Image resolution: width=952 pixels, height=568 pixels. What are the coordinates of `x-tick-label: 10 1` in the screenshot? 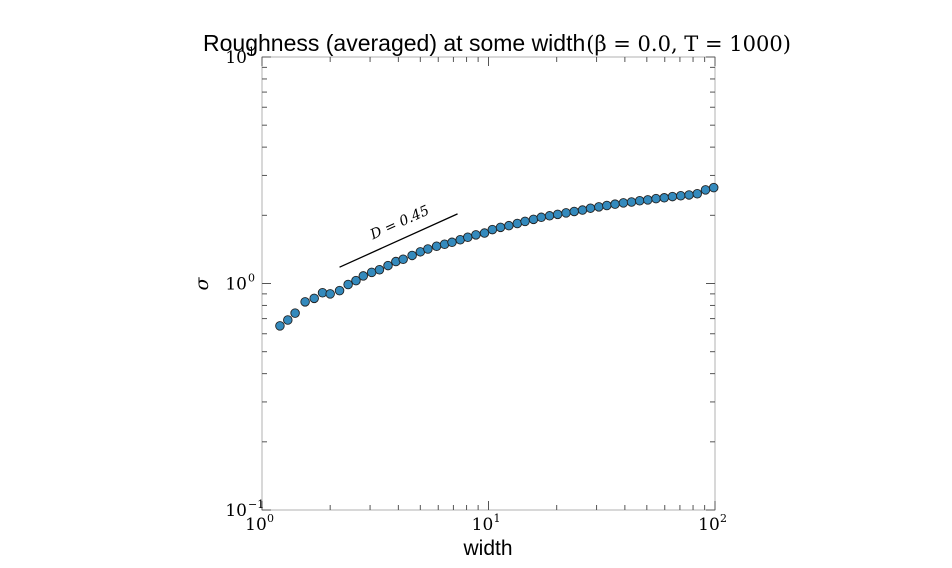 It's located at (486, 523).